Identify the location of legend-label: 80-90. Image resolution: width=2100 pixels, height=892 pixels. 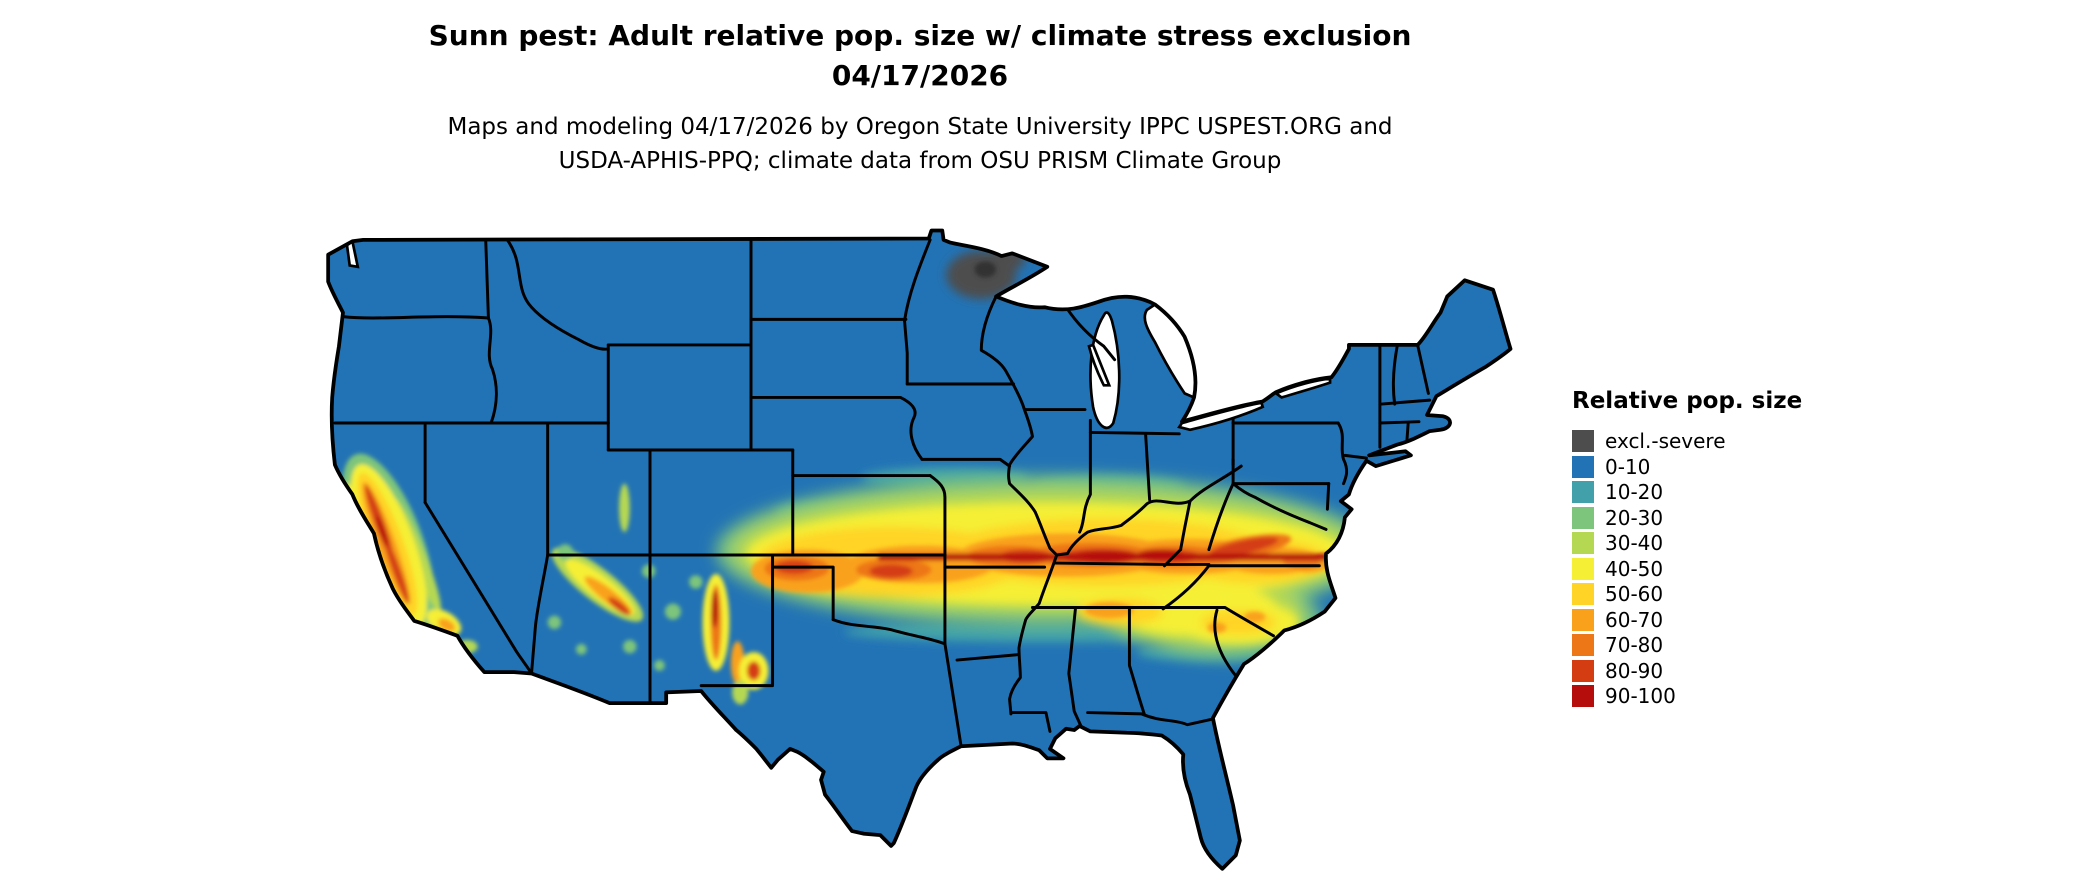
(1634, 670).